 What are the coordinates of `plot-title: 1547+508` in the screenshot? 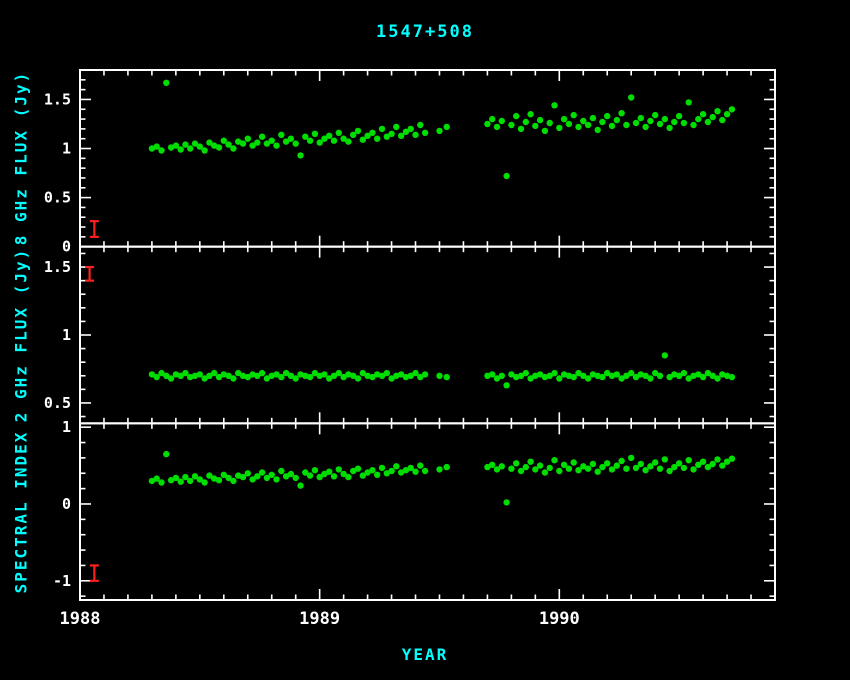 It's located at (425, 32).